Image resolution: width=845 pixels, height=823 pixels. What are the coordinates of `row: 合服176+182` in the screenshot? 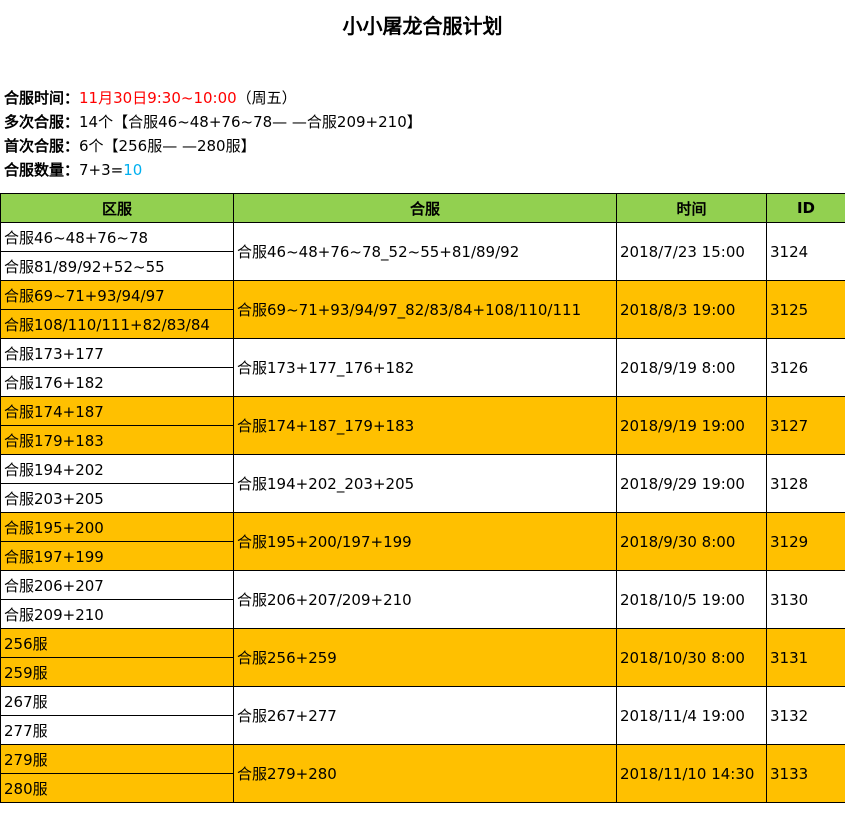 It's located at (422, 382).